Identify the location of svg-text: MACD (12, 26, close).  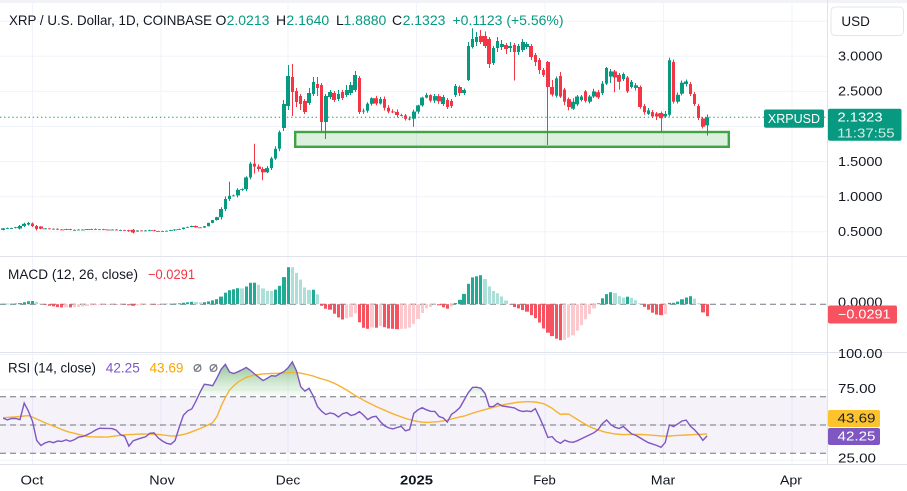
(73, 274).